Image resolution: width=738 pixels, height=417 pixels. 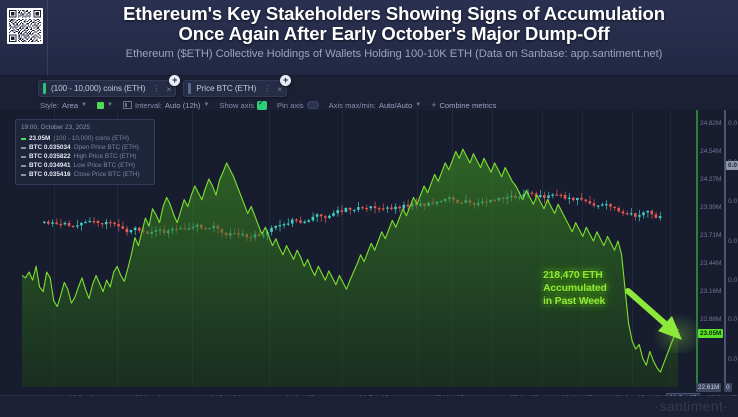 I want to click on qr-code, so click(x=25, y=26).